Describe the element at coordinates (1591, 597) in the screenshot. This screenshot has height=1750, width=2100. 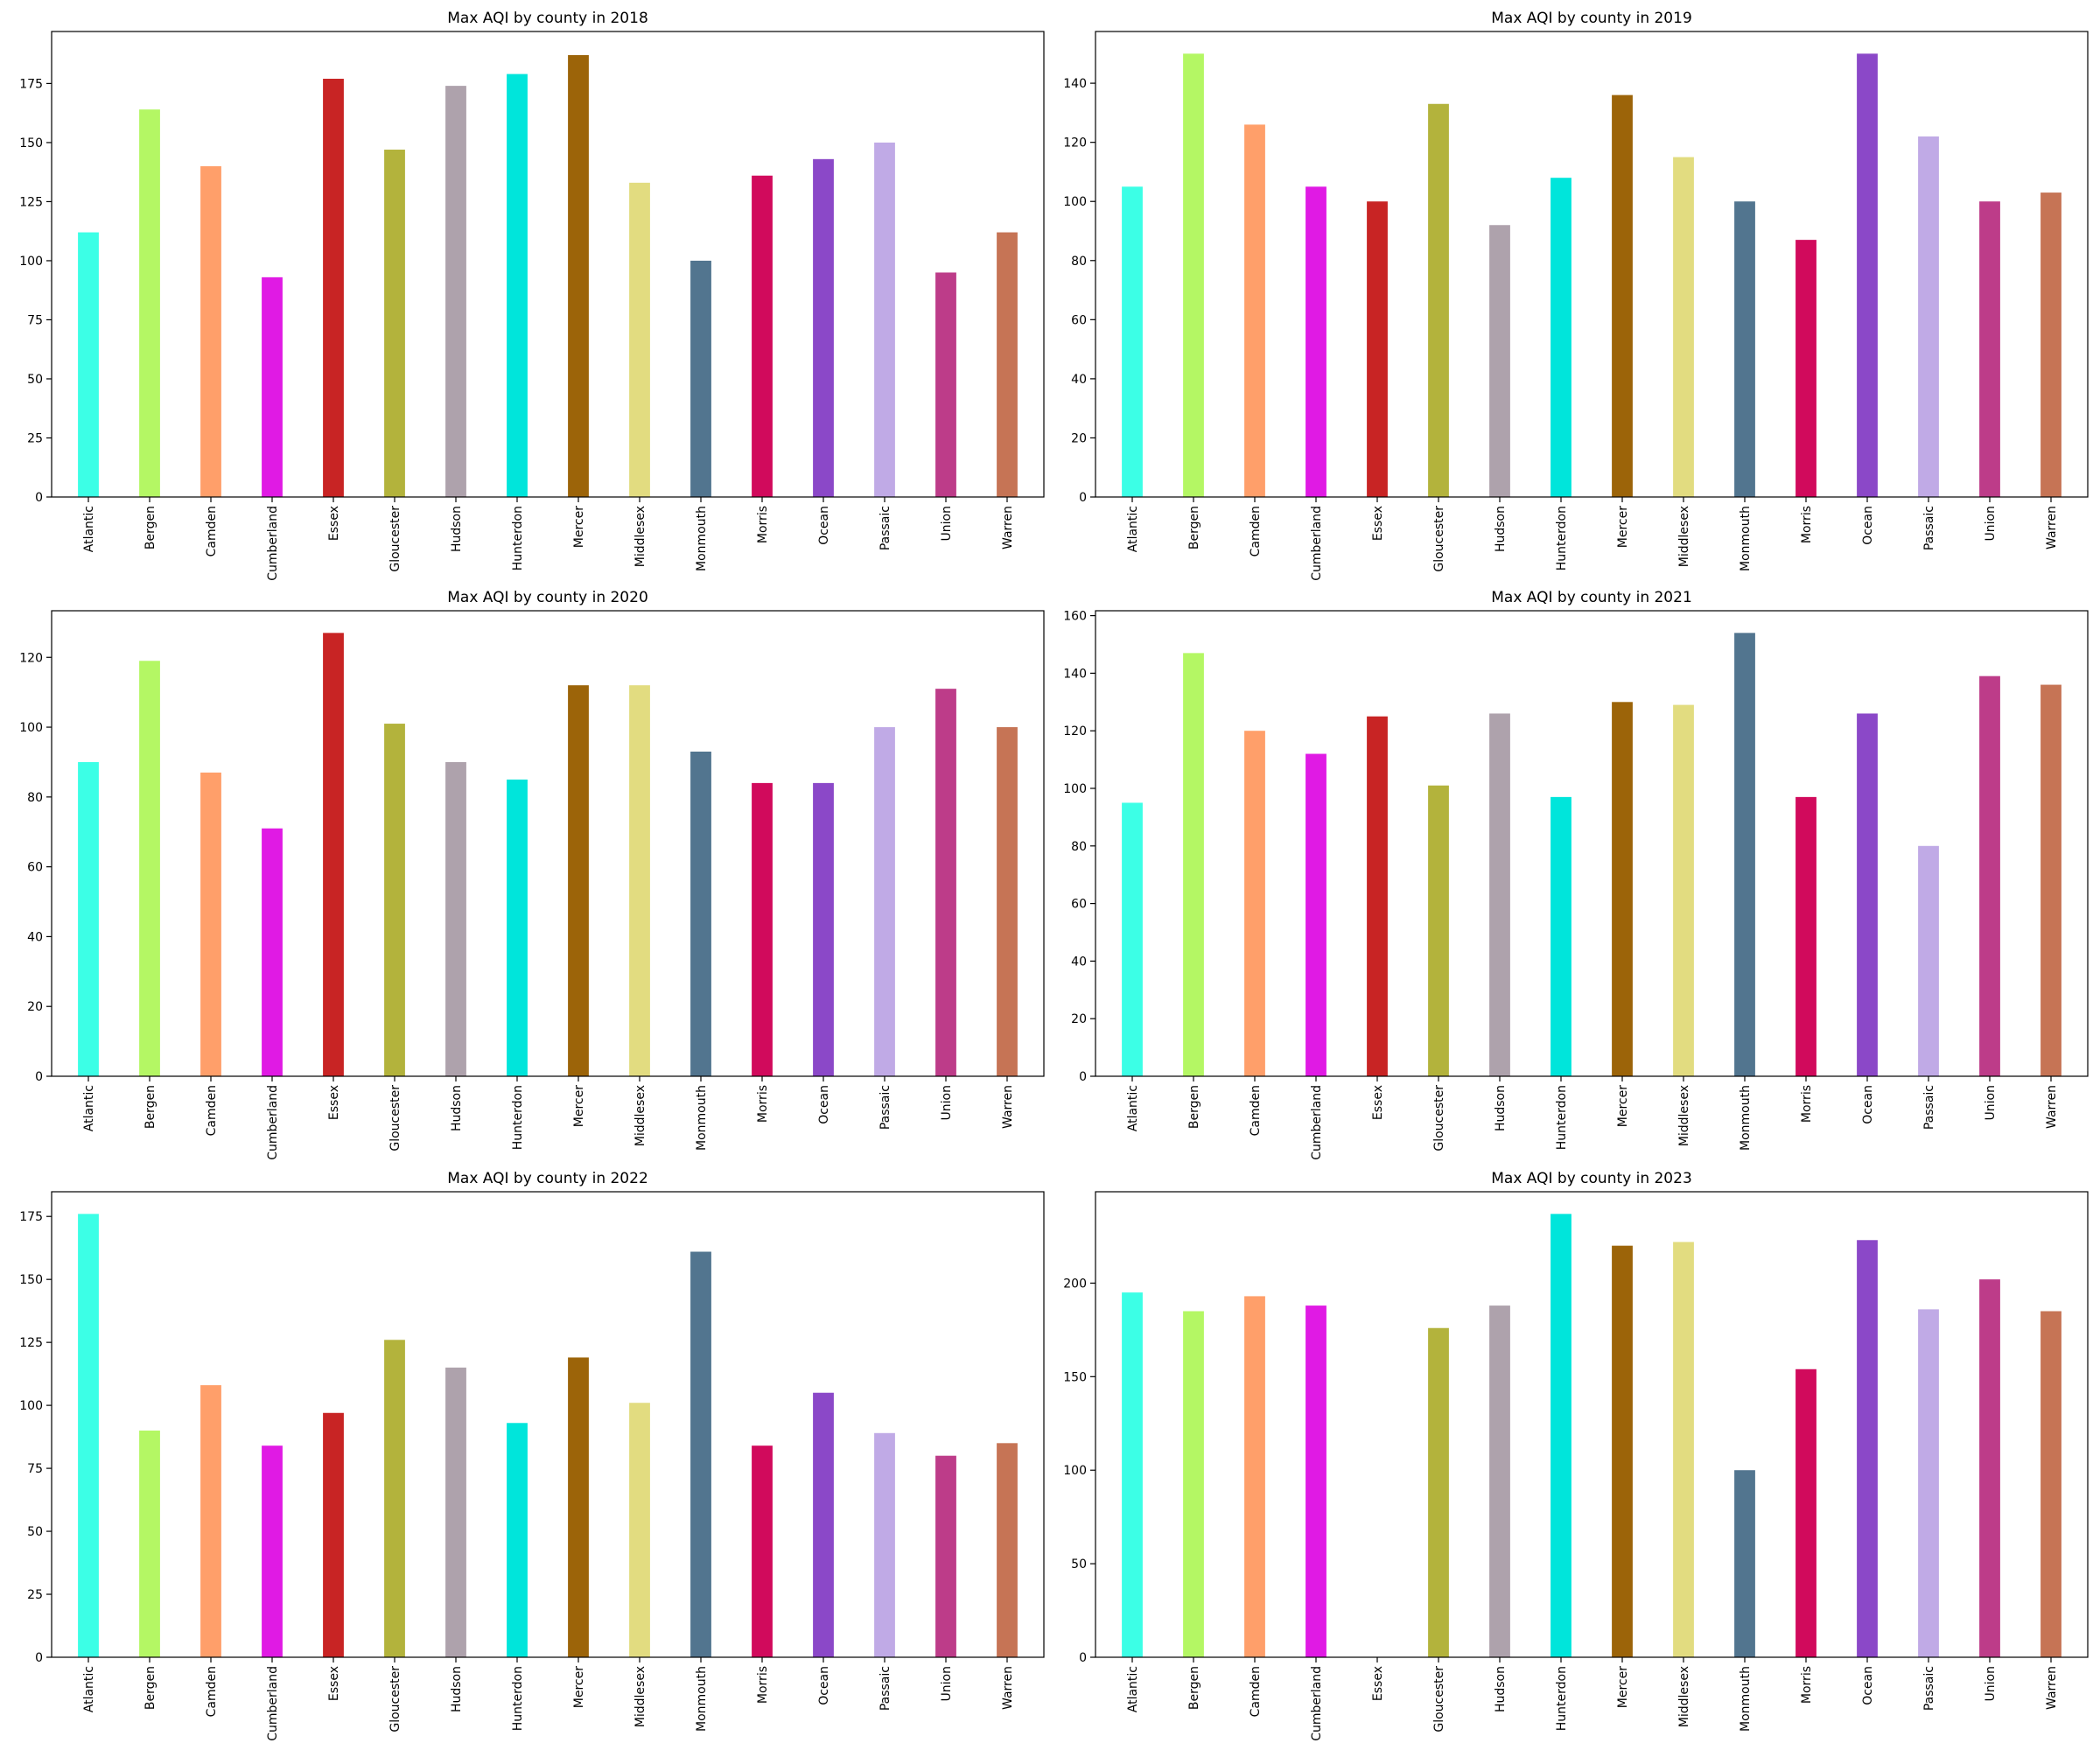
I see `chart-title: Max AQI by county in 2021` at that location.